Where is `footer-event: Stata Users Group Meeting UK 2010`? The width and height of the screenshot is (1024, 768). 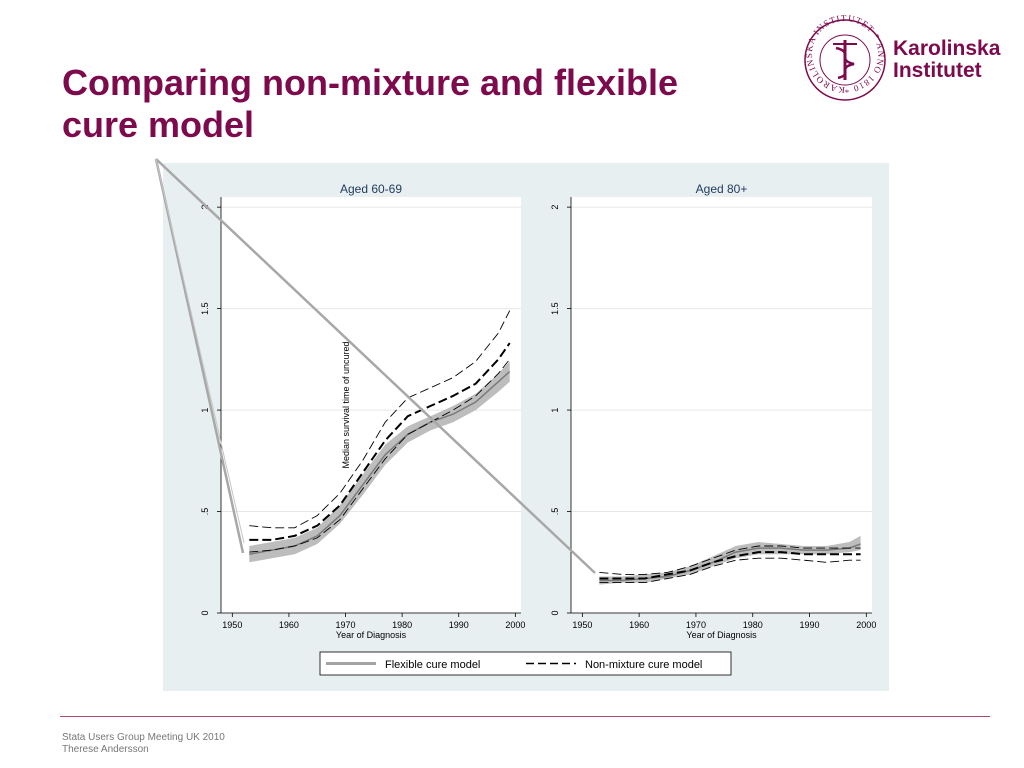
footer-event: Stata Users Group Meeting UK 2010 is located at coordinates (143, 737).